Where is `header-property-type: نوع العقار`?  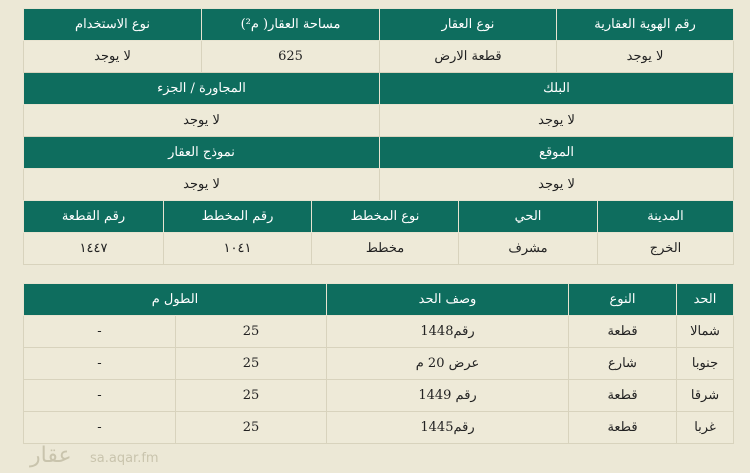 header-property-type: نوع العقار is located at coordinates (468, 24).